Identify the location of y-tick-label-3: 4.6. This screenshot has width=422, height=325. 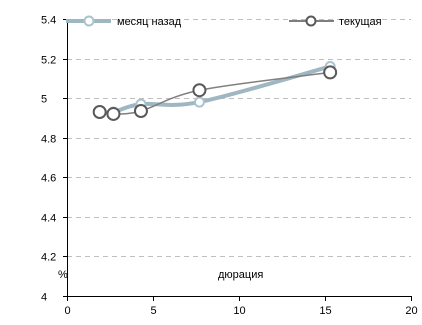
(48, 179).